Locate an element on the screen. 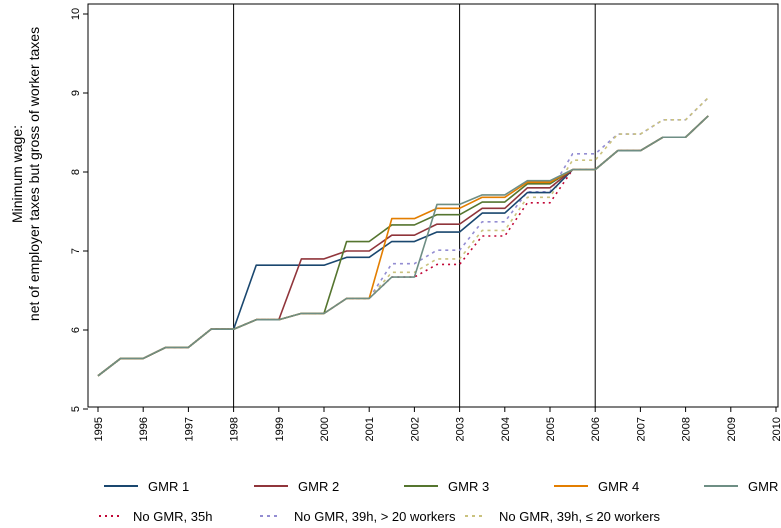 The image size is (781, 528). legend-label-5: GMR 5 is located at coordinates (764, 486).